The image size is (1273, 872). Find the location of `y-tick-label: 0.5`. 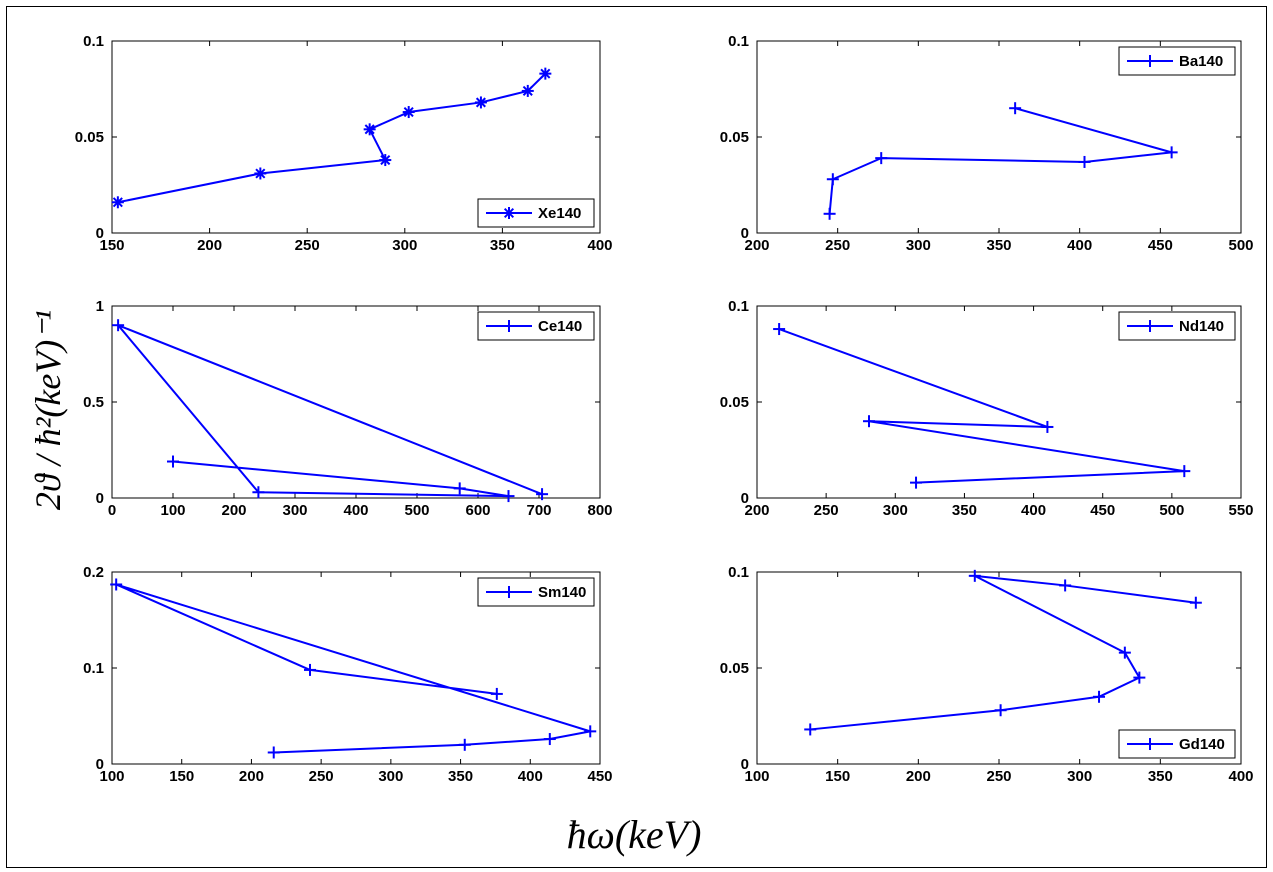

y-tick-label: 0.5 is located at coordinates (93, 402).